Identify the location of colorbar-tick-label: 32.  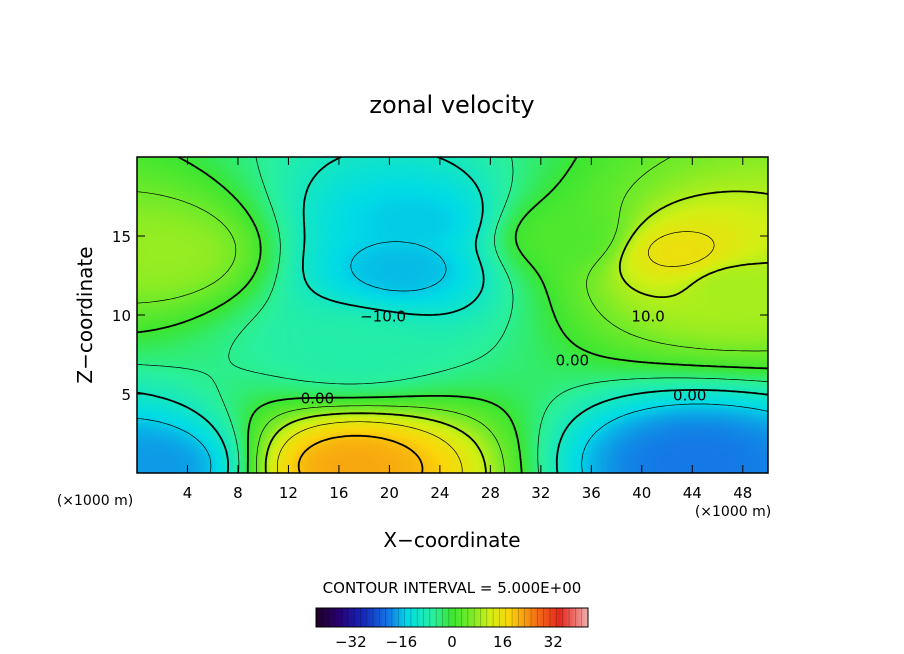
(553, 642).